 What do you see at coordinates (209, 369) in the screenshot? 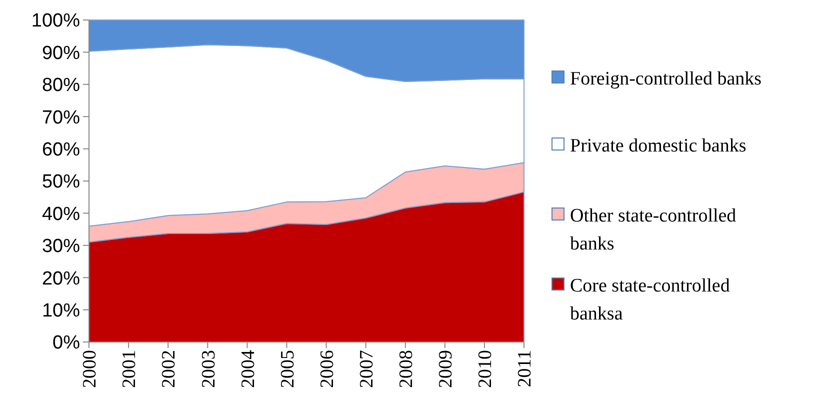
I see `x-tick-label: 2003` at bounding box center [209, 369].